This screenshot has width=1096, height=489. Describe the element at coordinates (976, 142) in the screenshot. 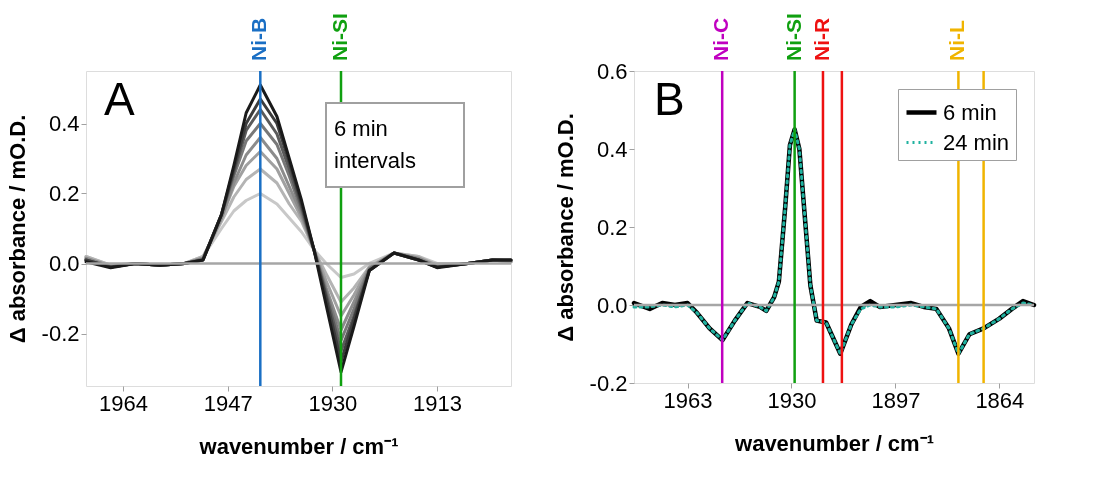

I see `legend-label: 24 min` at that location.